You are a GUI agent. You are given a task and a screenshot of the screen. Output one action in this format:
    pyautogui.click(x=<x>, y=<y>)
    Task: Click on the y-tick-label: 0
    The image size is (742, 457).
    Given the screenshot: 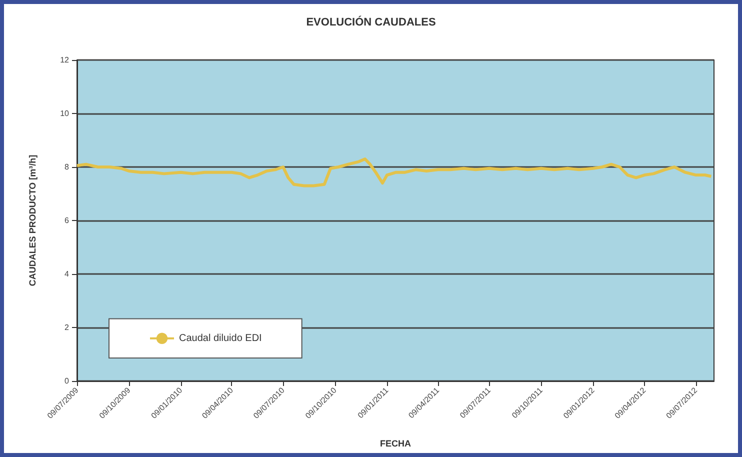 What is the action you would take?
    pyautogui.click(x=67, y=381)
    